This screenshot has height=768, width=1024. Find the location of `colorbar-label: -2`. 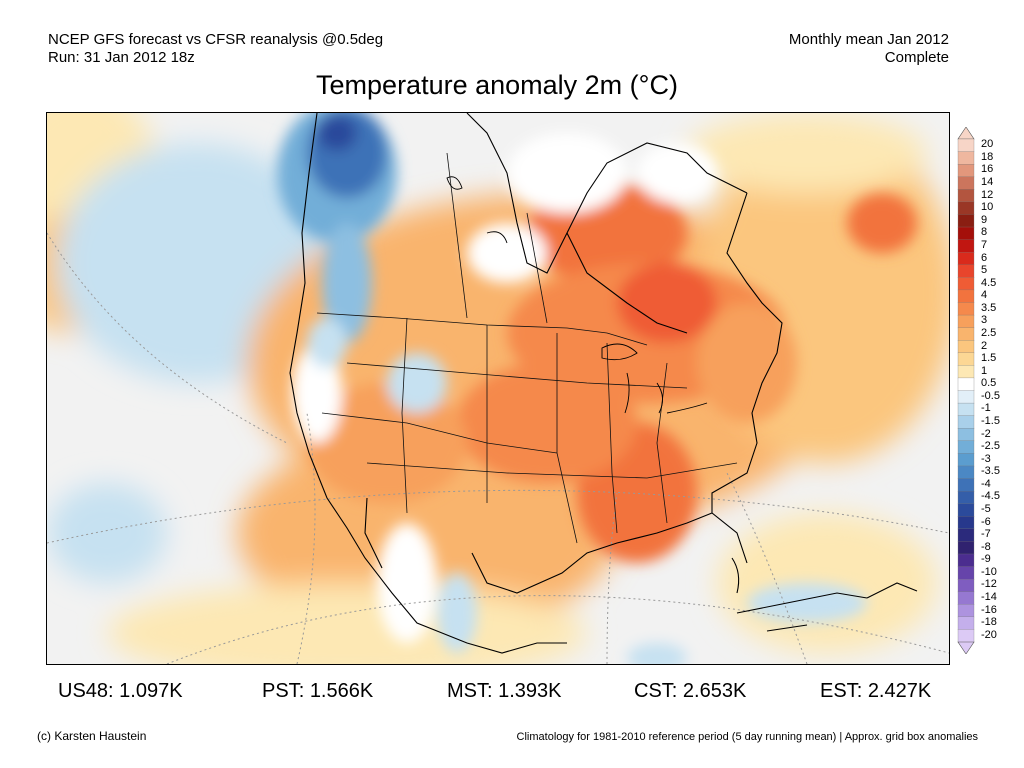

colorbar-label: -2 is located at coordinates (986, 433).